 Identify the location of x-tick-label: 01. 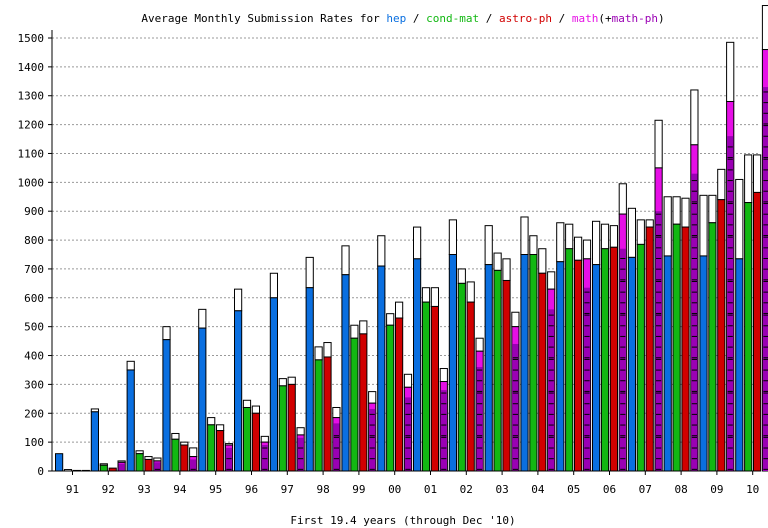
(430, 489).